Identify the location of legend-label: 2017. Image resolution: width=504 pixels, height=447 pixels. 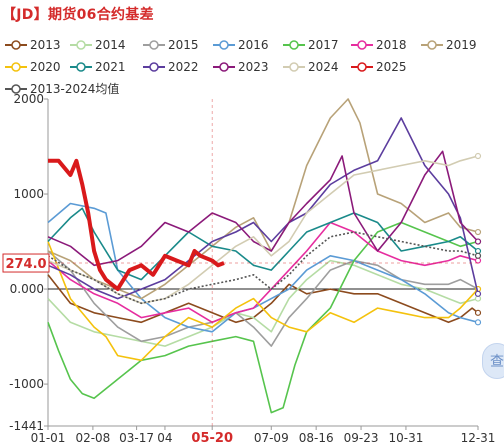
(323, 45).